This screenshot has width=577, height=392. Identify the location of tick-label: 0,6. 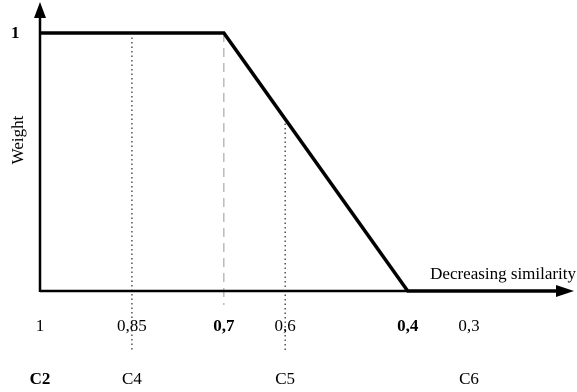
(285, 325).